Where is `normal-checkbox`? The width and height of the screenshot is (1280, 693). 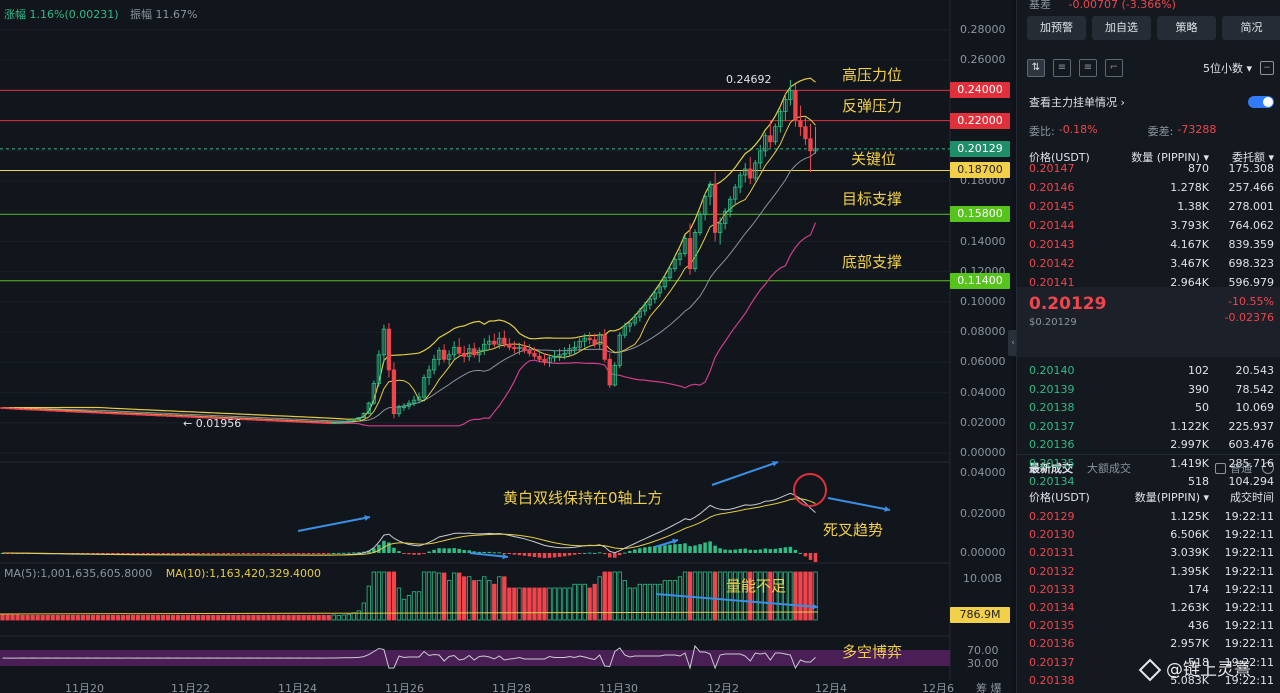
normal-checkbox is located at coordinates (1220, 468).